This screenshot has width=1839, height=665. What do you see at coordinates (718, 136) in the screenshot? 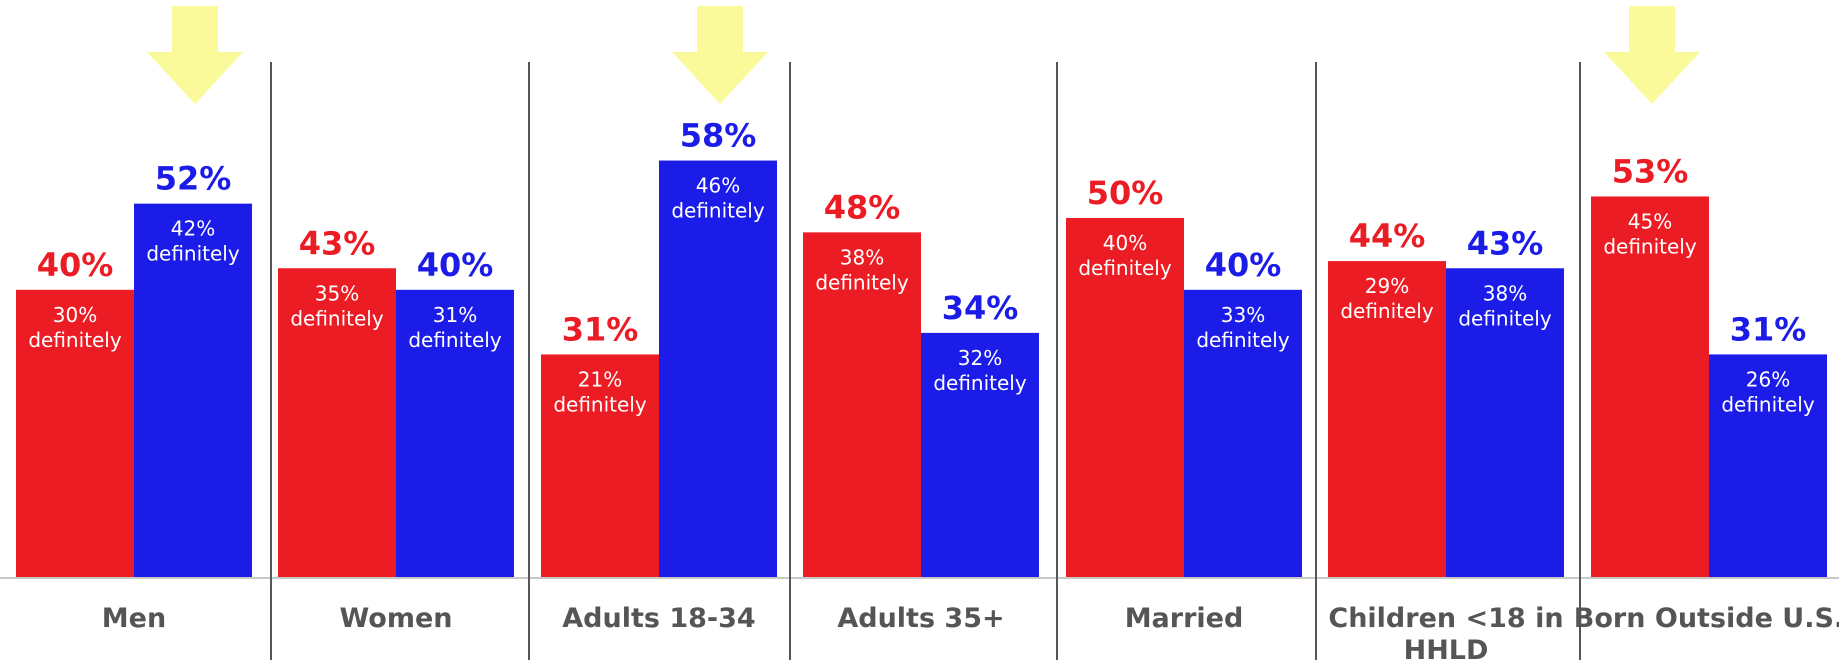
I see `bar-value-label: 58%` at bounding box center [718, 136].